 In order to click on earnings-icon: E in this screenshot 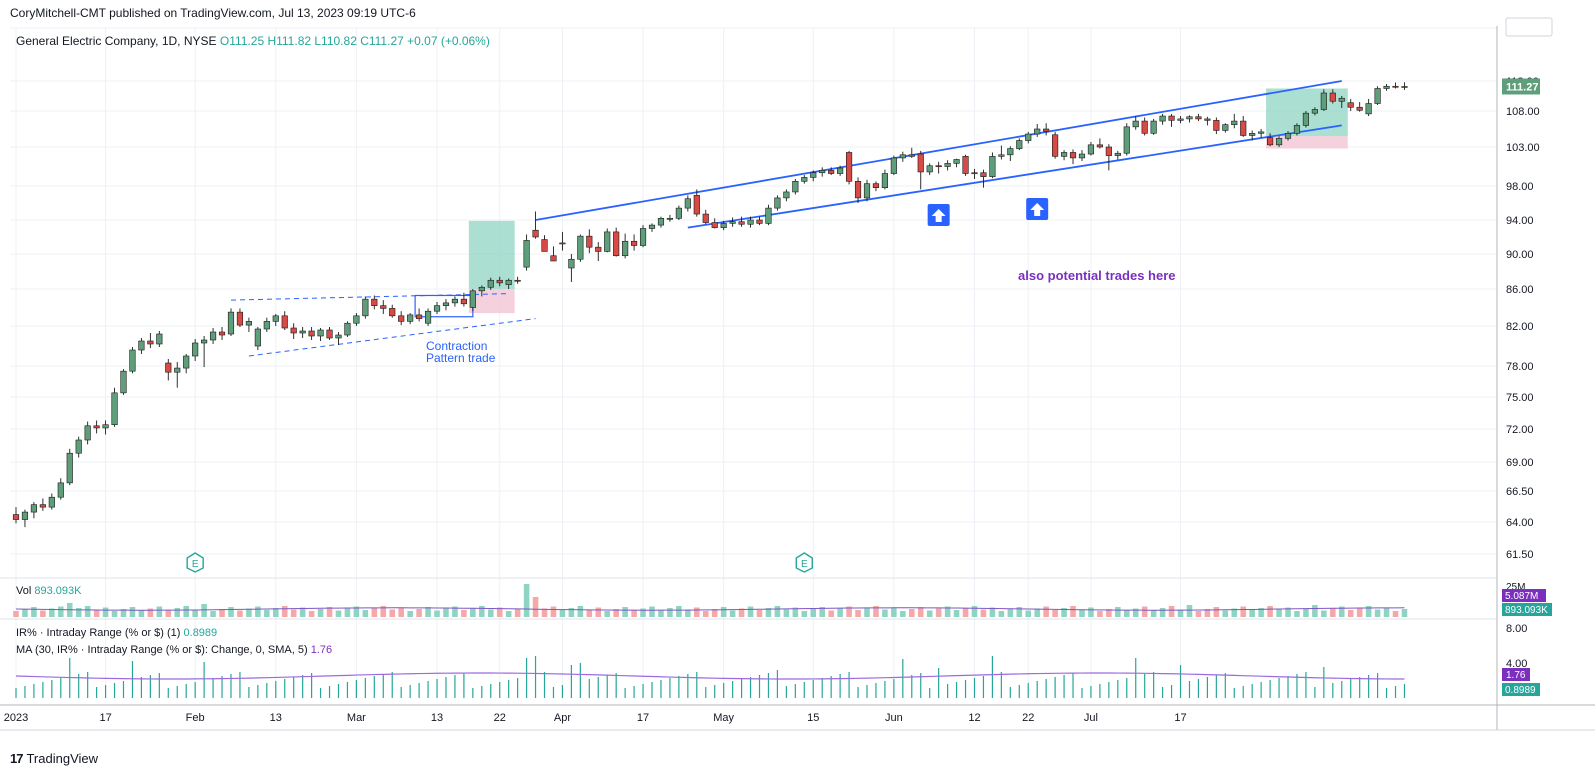, I will do `click(195, 562)`.